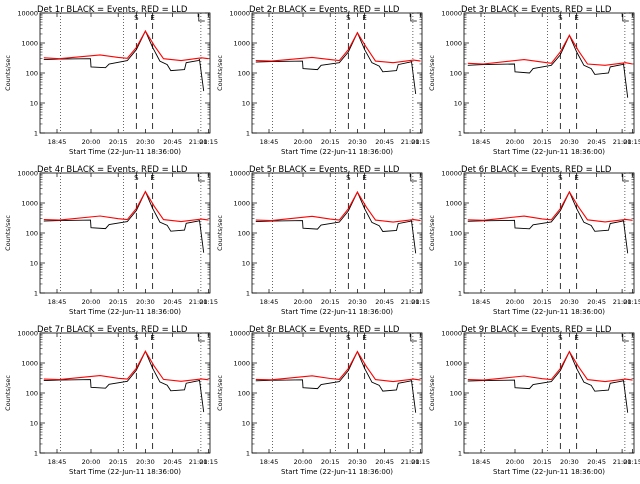 This screenshot has width=640, height=484. I want to click on panel-title: Det 1r BLACK = Events, RED = LLD, so click(112, 10).